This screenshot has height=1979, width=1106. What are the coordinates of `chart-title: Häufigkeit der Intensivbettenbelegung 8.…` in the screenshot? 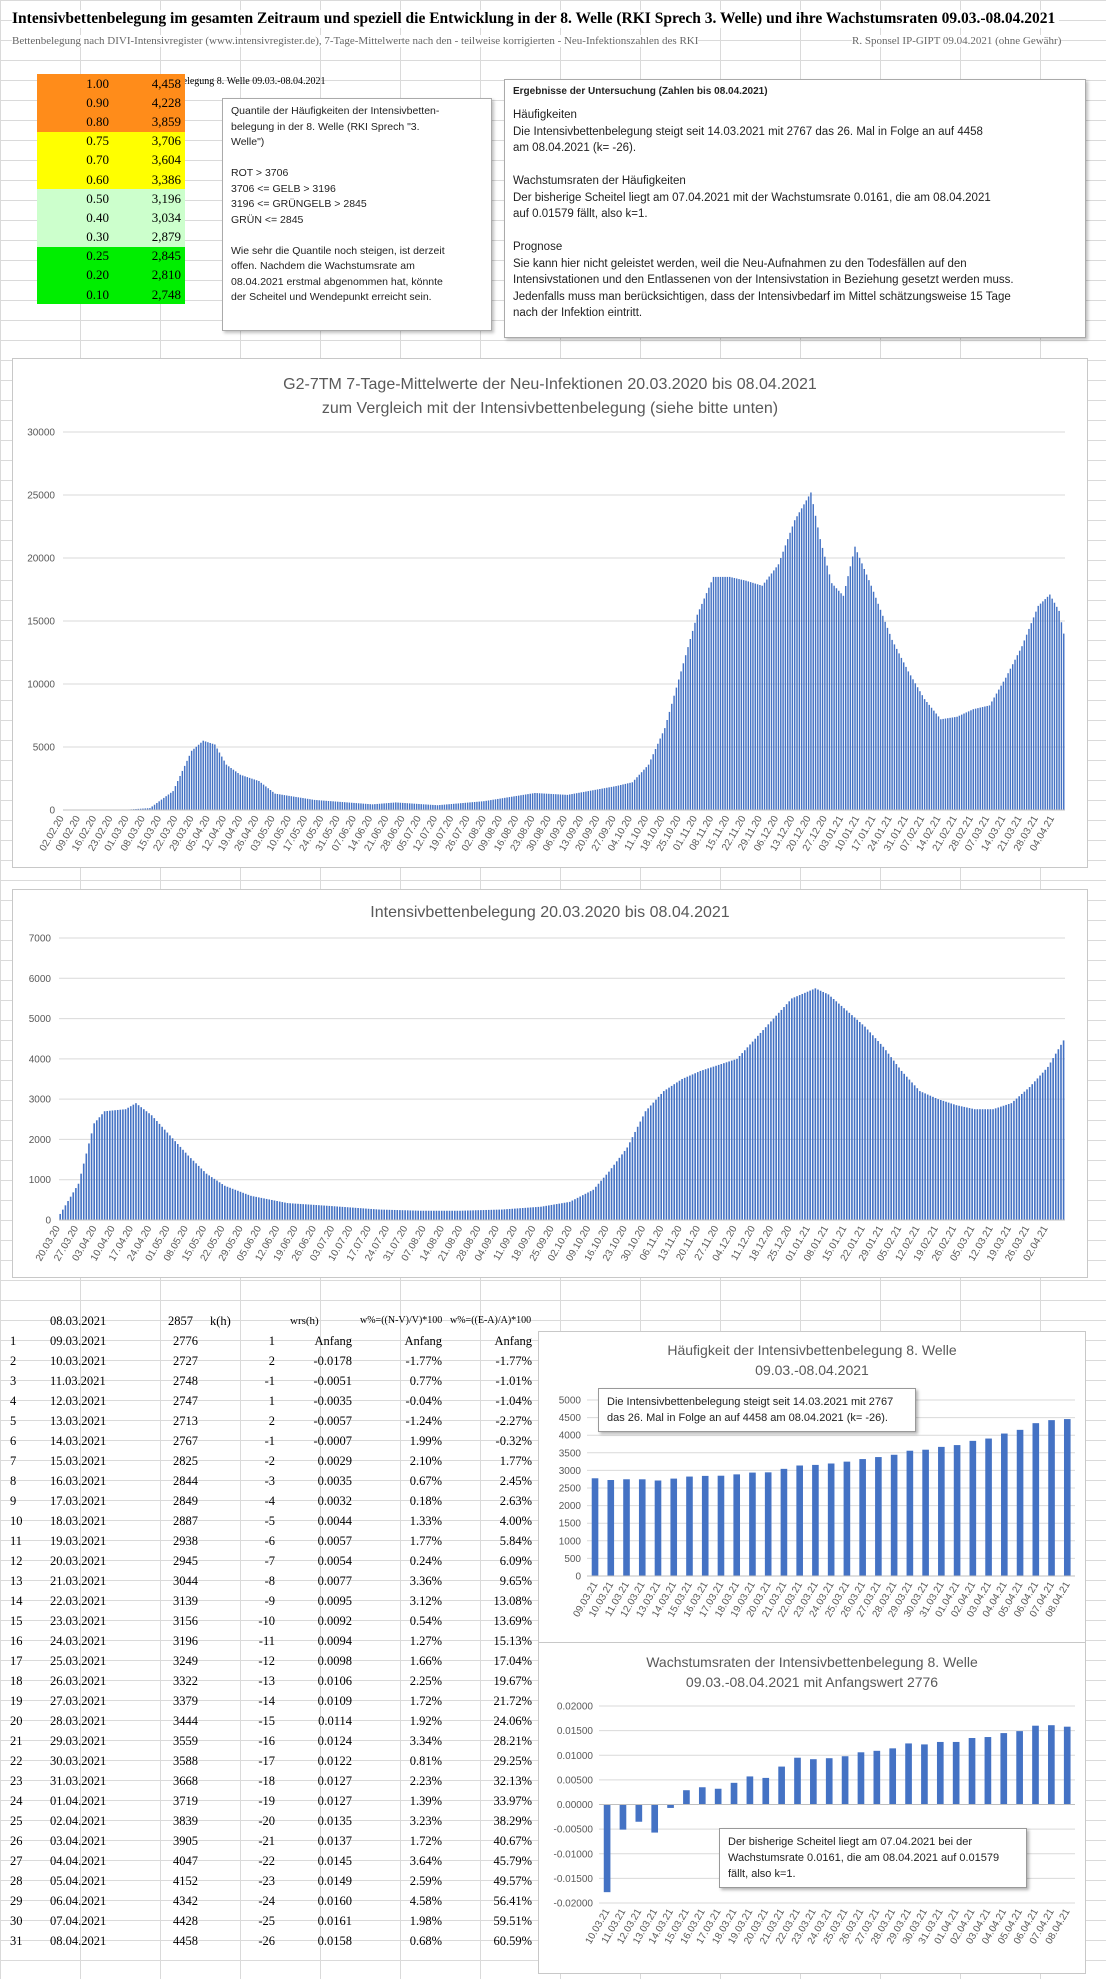 It's located at (811, 1350).